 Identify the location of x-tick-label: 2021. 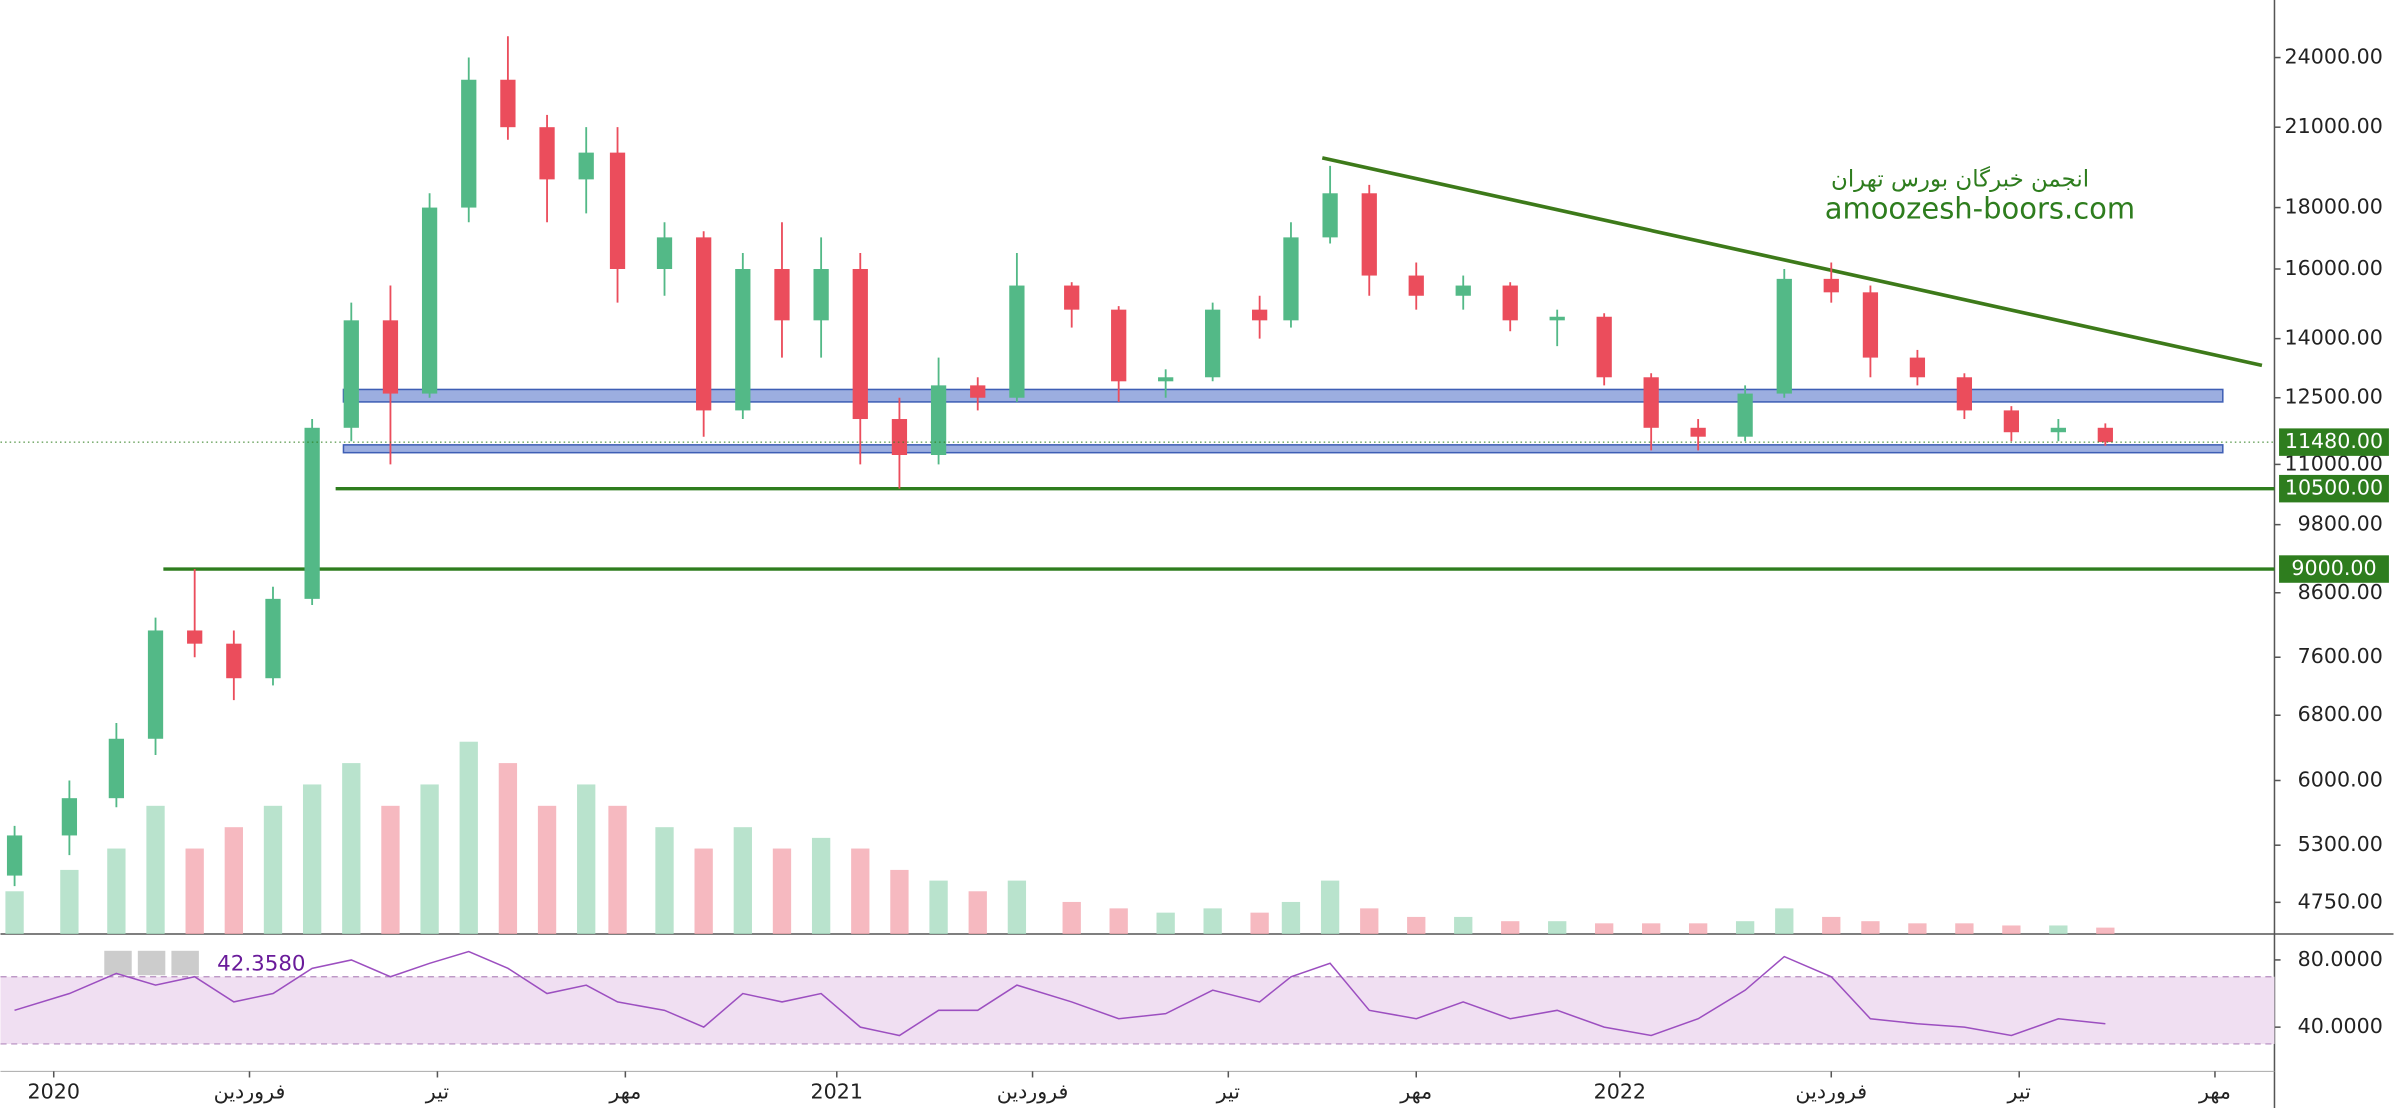
(837, 1092).